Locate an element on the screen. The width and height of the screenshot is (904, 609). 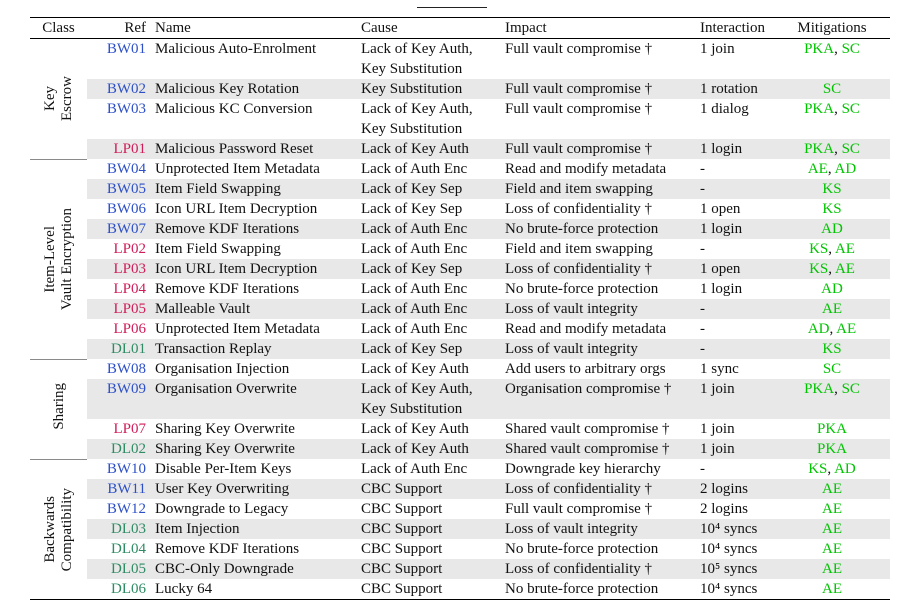
ref-cell: LP02 is located at coordinates (116, 249).